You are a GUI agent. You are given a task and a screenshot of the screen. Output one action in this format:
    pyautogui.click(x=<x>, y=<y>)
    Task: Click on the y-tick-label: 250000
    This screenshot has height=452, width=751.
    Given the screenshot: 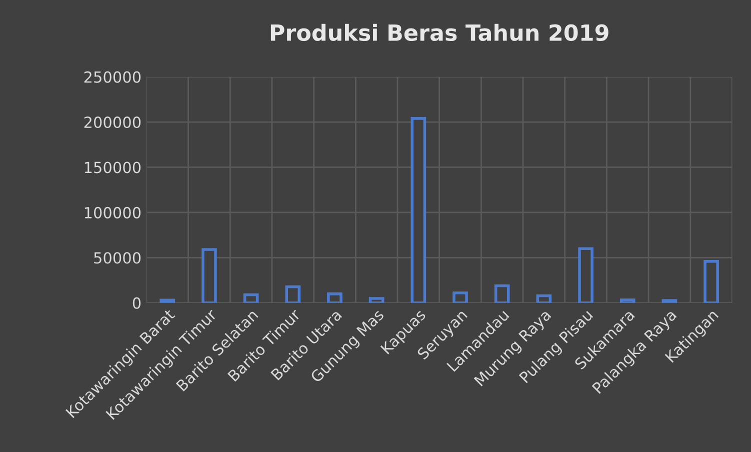 What is the action you would take?
    pyautogui.click(x=112, y=77)
    